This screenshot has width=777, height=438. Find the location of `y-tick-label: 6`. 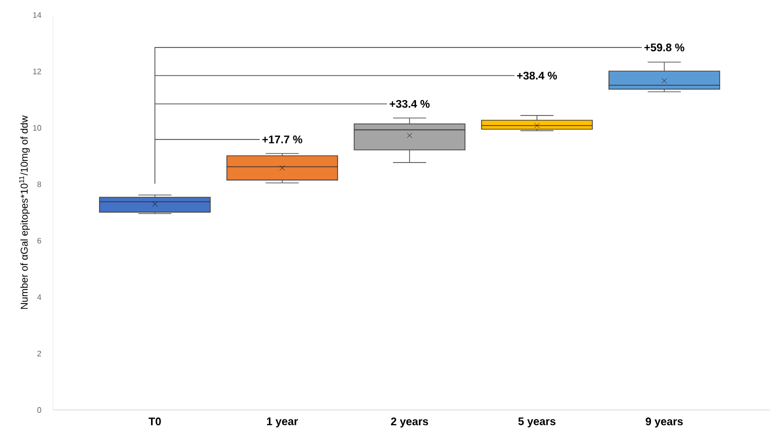

y-tick-label: 6 is located at coordinates (39, 241).